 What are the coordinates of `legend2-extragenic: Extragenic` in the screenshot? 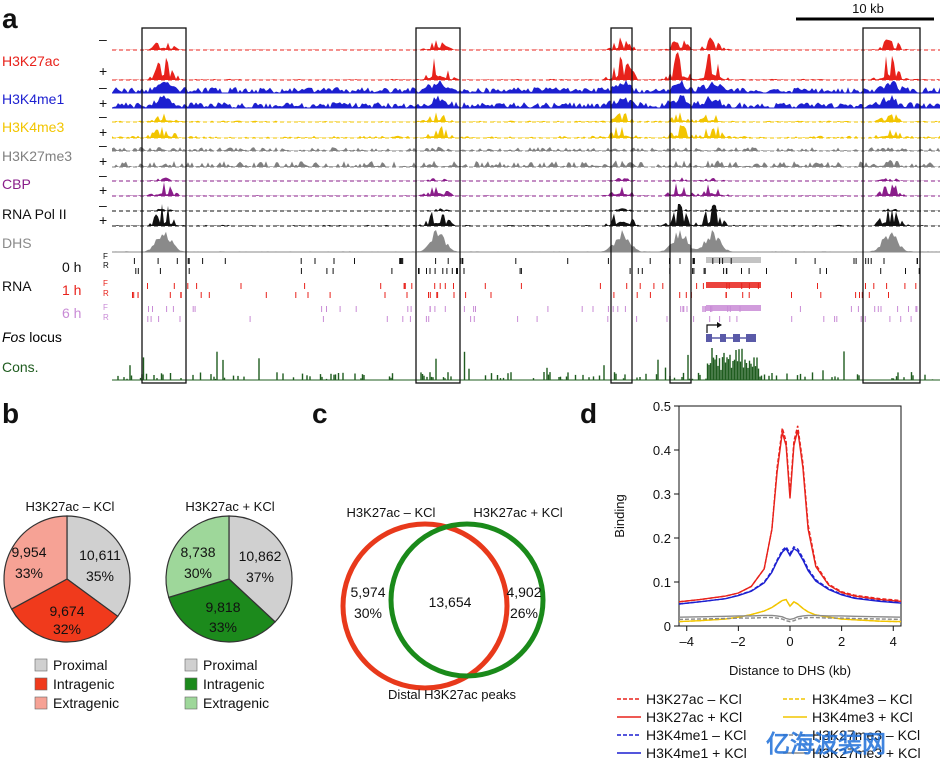 It's located at (236, 703).